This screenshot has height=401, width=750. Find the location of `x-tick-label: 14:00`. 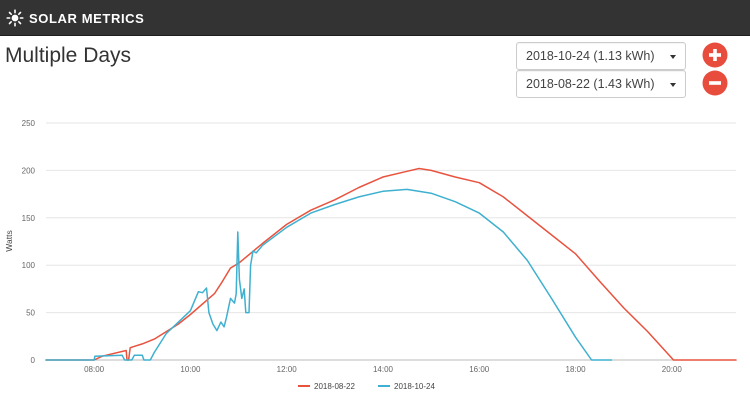

x-tick-label: 14:00 is located at coordinates (383, 369).